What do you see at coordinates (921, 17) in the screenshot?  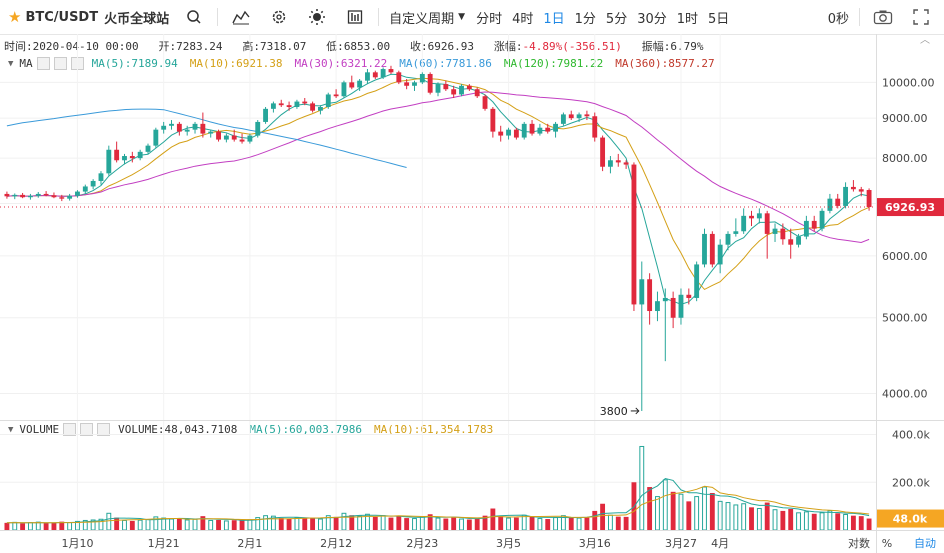 I see `fullscreen-icon` at bounding box center [921, 17].